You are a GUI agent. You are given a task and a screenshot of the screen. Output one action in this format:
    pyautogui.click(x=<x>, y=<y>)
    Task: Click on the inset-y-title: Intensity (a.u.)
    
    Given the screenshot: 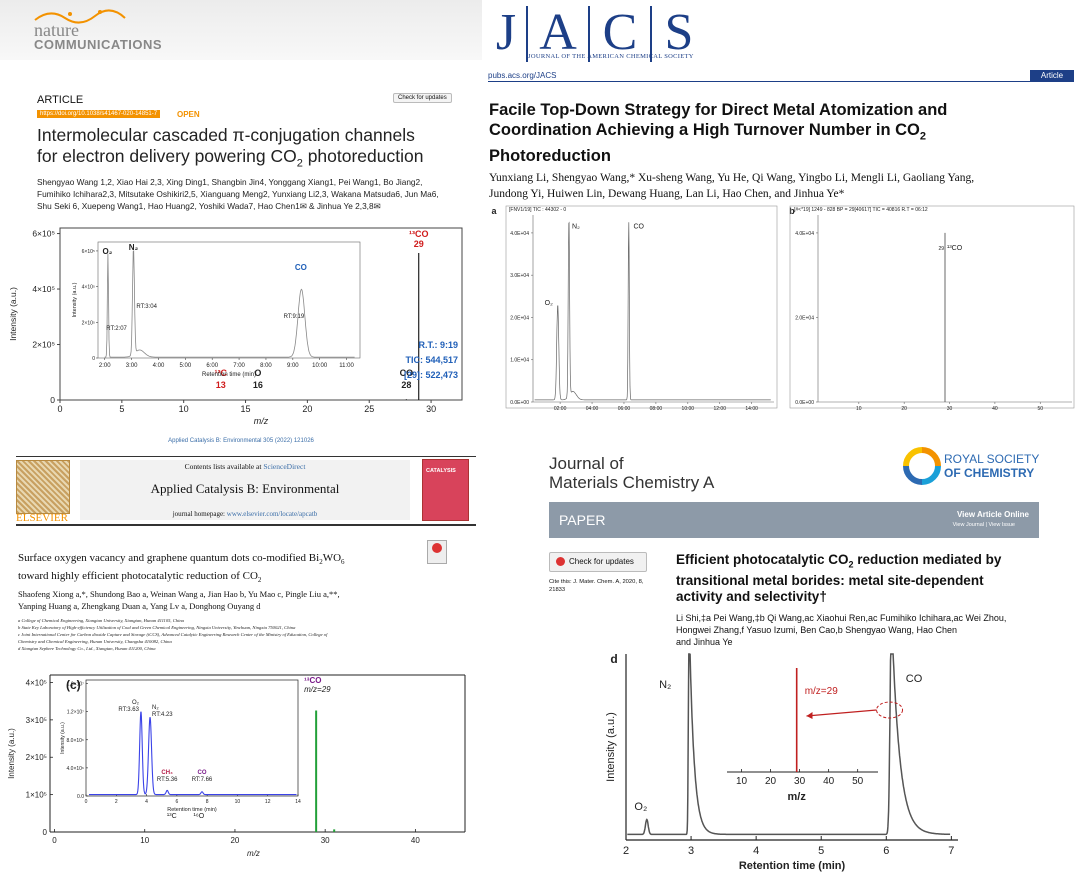 What is the action you would take?
    pyautogui.click(x=63, y=738)
    